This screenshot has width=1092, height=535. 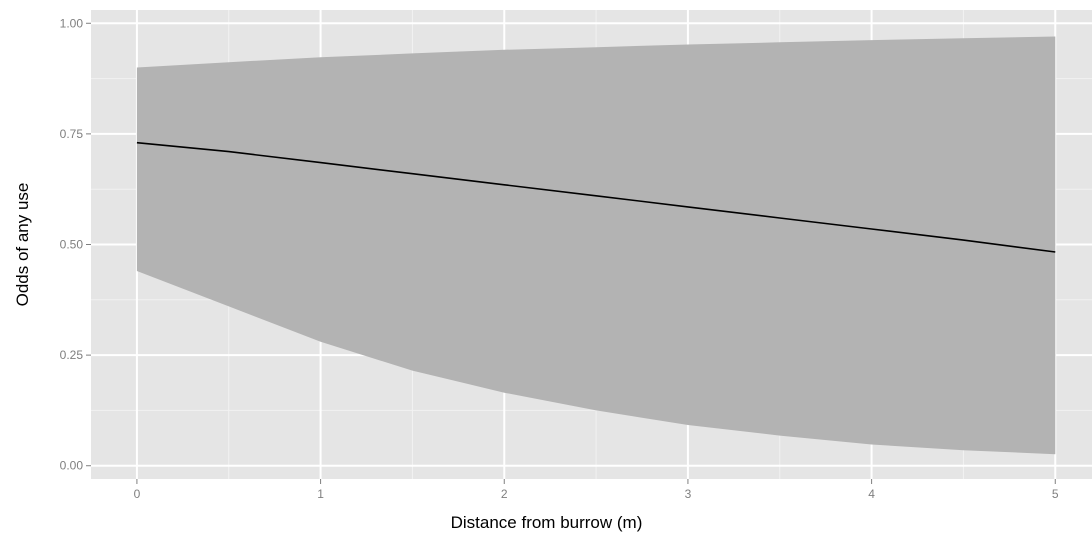 What do you see at coordinates (72, 355) in the screenshot?
I see `y-tick-label: 0.25` at bounding box center [72, 355].